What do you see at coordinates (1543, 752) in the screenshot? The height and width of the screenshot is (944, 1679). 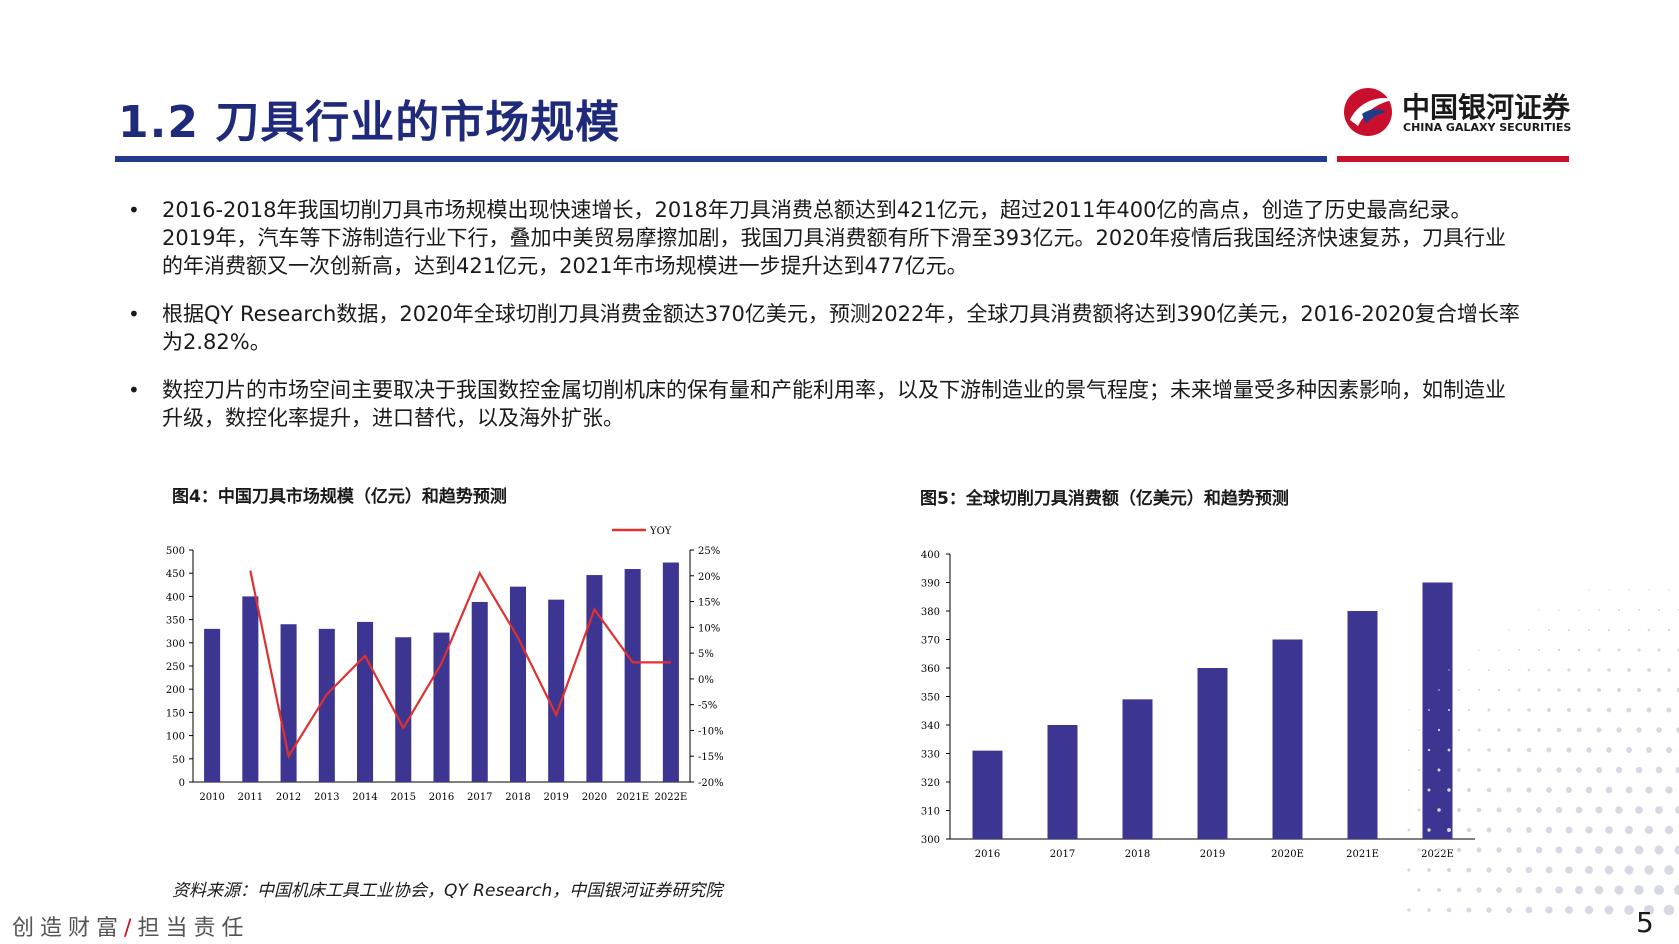 I see `dot-pattern-decoration` at bounding box center [1543, 752].